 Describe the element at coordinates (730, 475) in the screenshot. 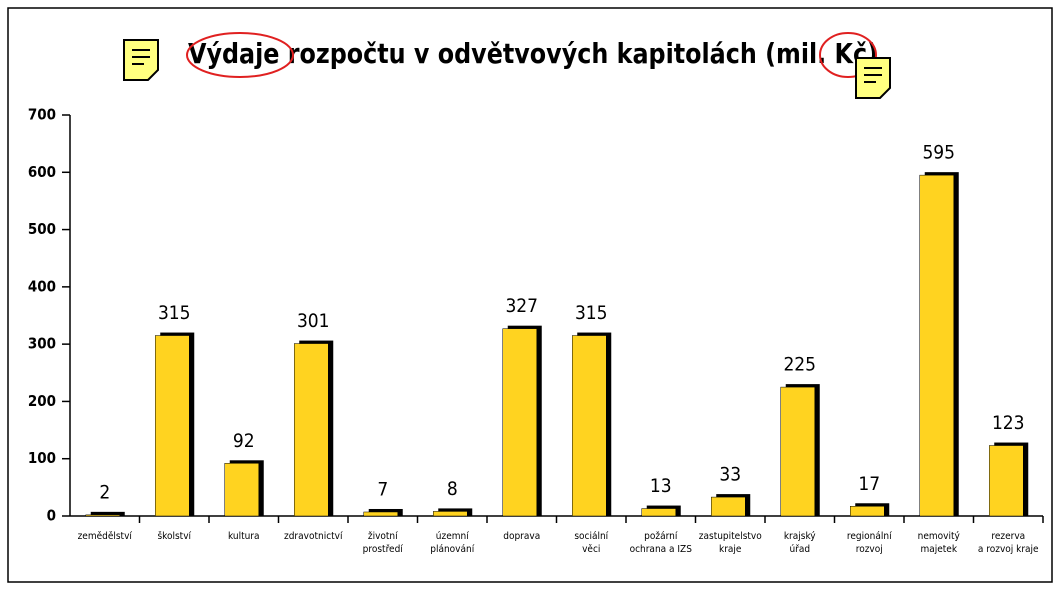

I see `value-label: 33` at that location.